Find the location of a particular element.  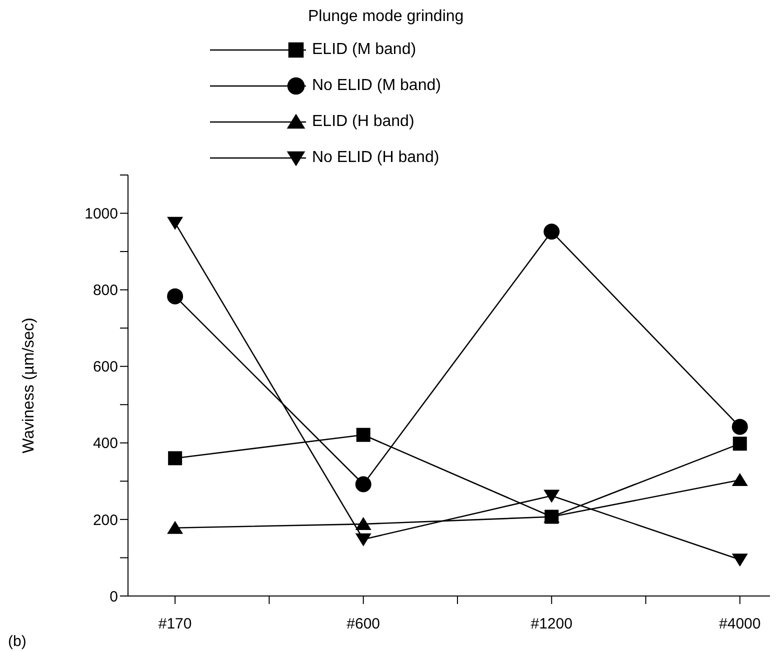

y-tick-label: 1000 is located at coordinates (101, 214).